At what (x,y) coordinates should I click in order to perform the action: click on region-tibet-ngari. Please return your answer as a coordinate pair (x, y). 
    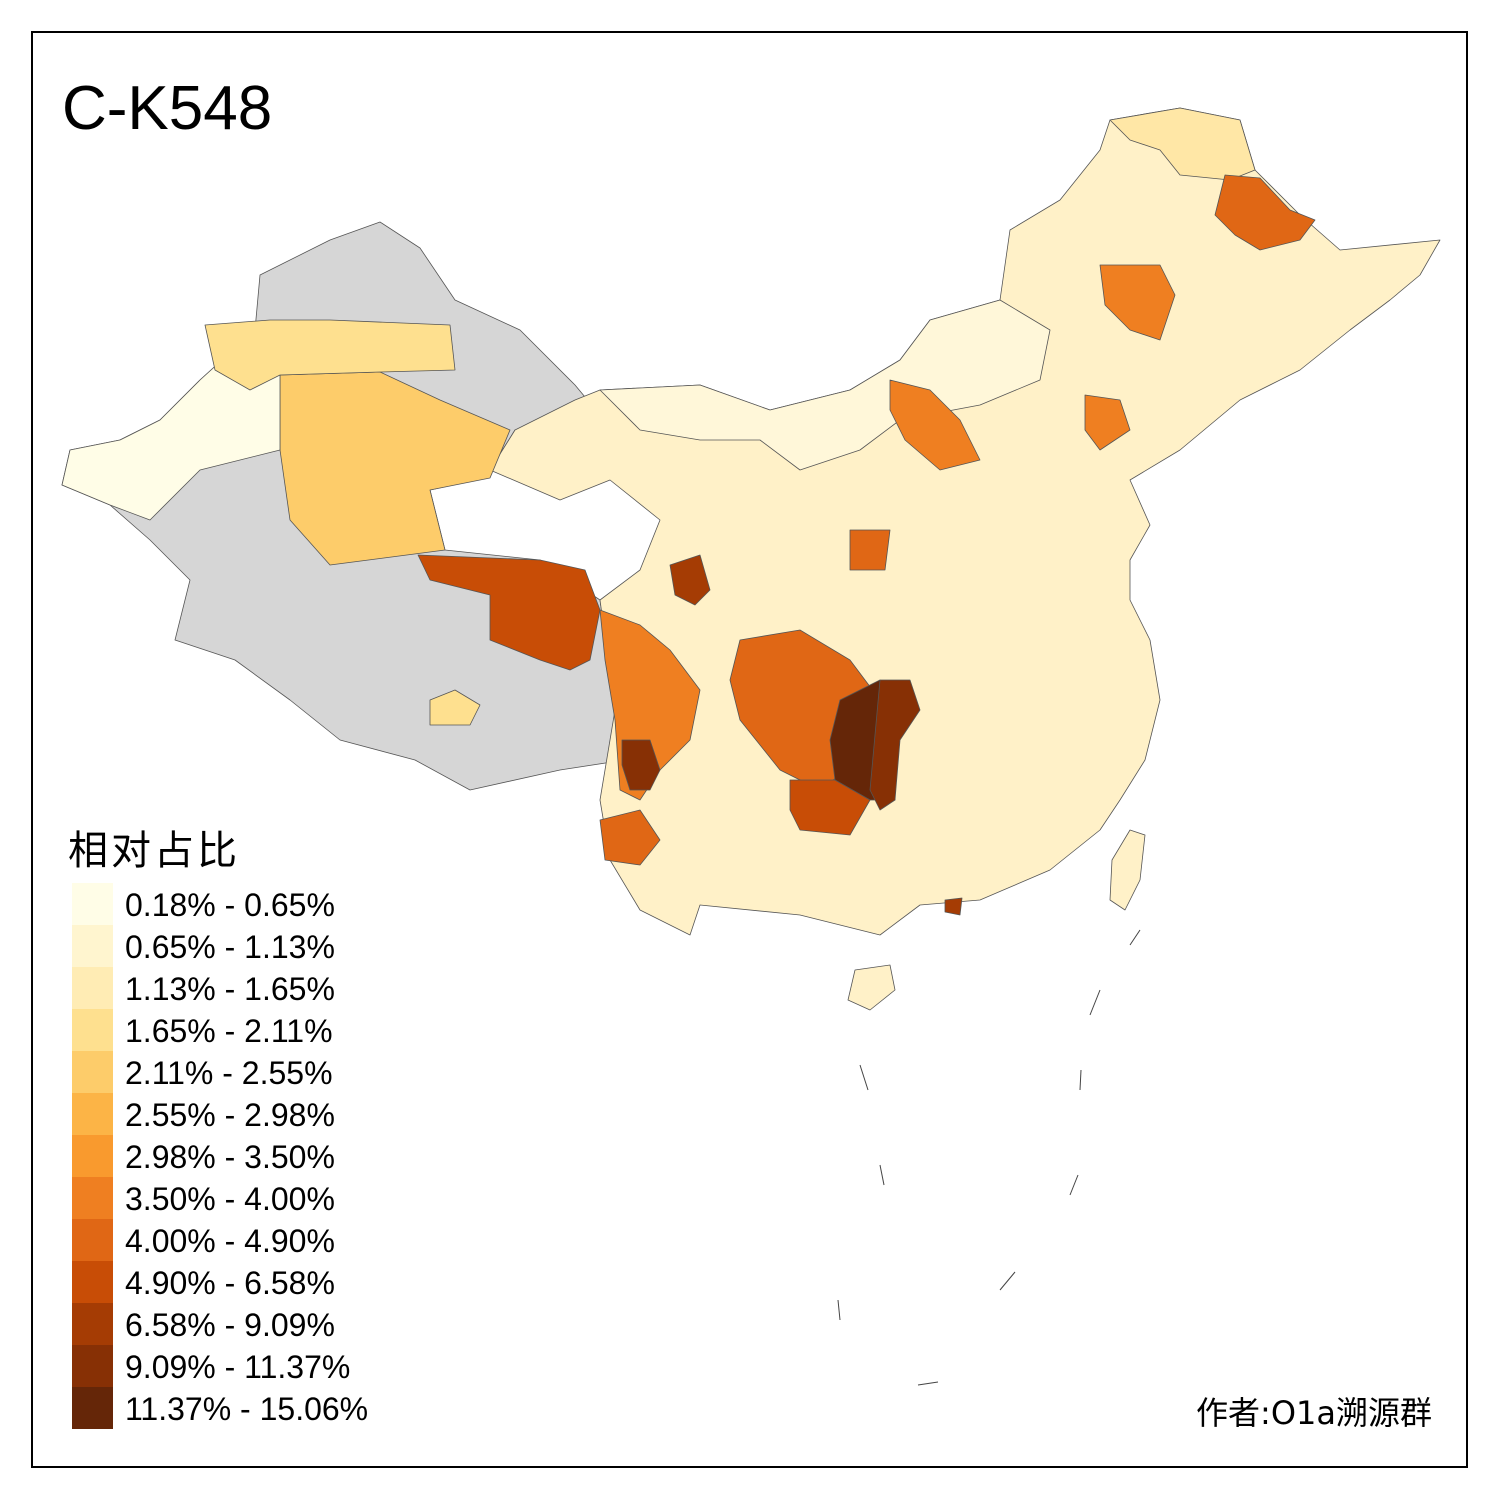
    Looking at the image, I should click on (455, 707).